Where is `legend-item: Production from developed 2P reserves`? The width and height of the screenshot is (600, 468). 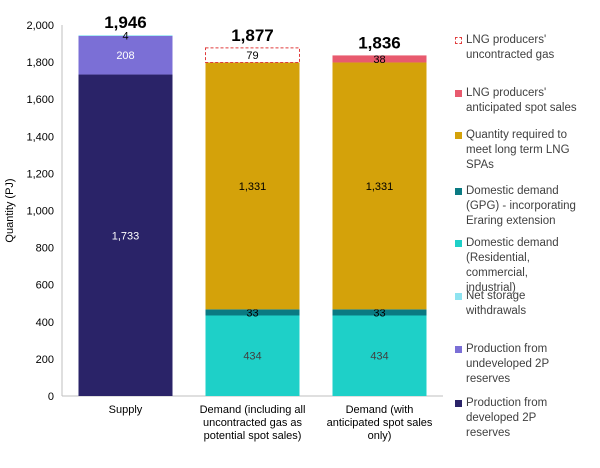 legend-item: Production from developed 2P reserves is located at coordinates (527, 418).